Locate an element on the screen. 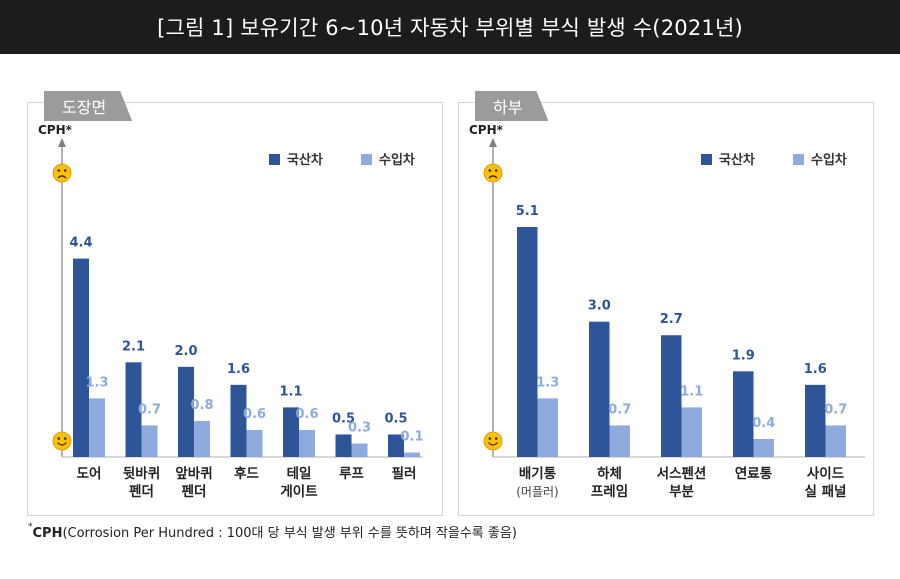  category-label-1-0: 하체 is located at coordinates (609, 473).